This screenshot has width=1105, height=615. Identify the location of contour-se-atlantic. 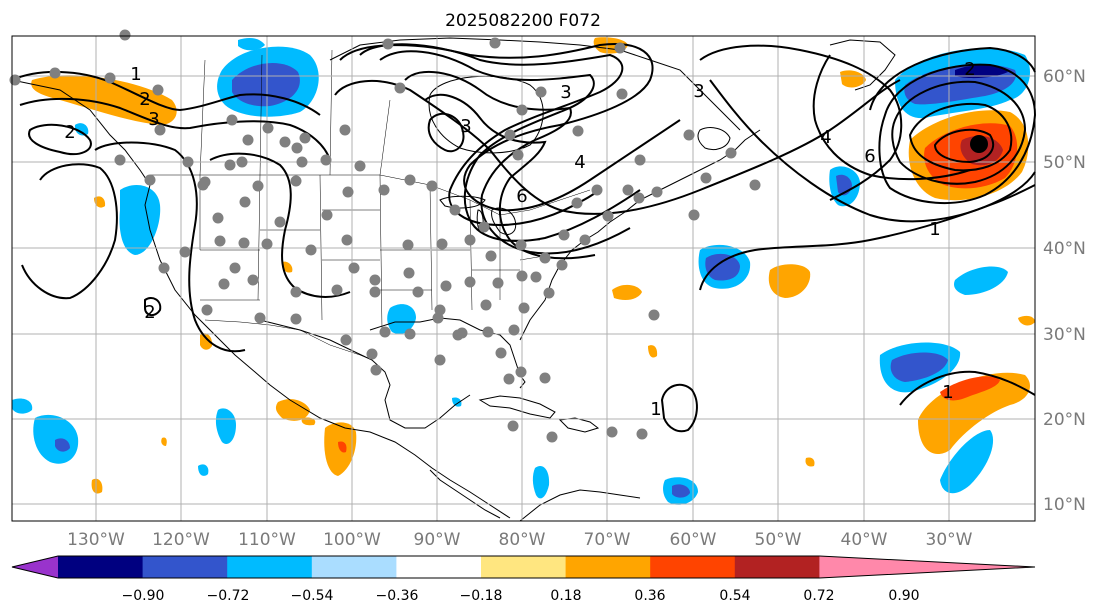
(967, 388).